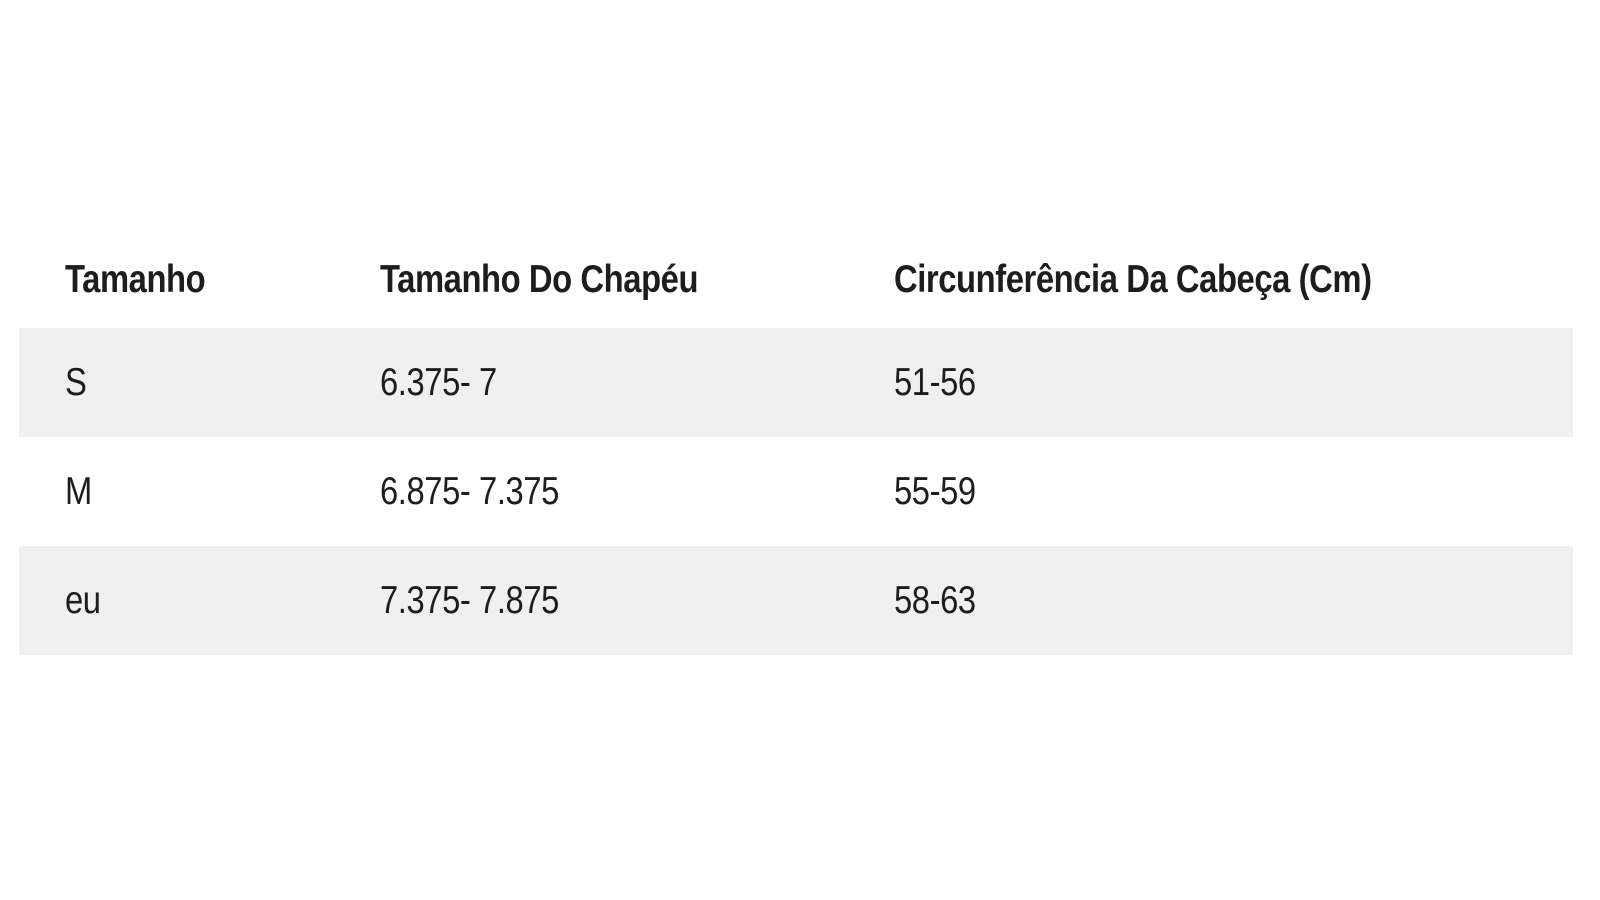 The width and height of the screenshot is (1600, 900). What do you see at coordinates (935, 491) in the screenshot?
I see `head-circumference-value: 55-59` at bounding box center [935, 491].